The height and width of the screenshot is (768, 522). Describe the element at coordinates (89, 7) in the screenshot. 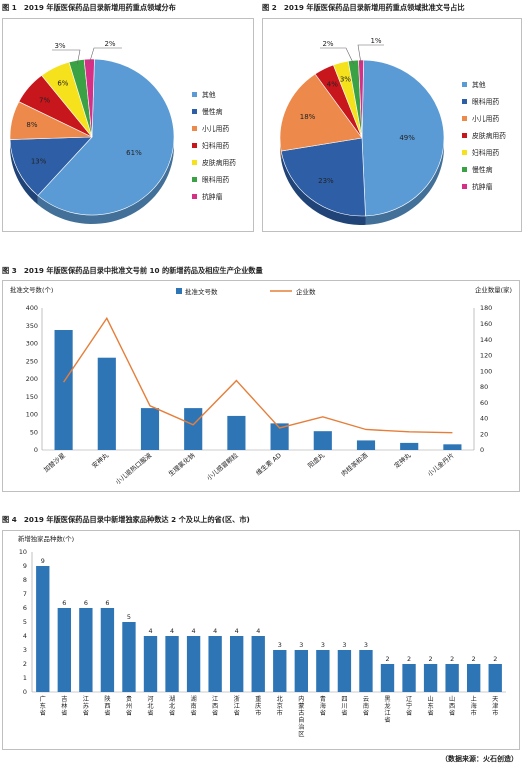

I see `figure1-title: 图 1 2019 年版医保药品目录新增用药重点领域分布` at that location.